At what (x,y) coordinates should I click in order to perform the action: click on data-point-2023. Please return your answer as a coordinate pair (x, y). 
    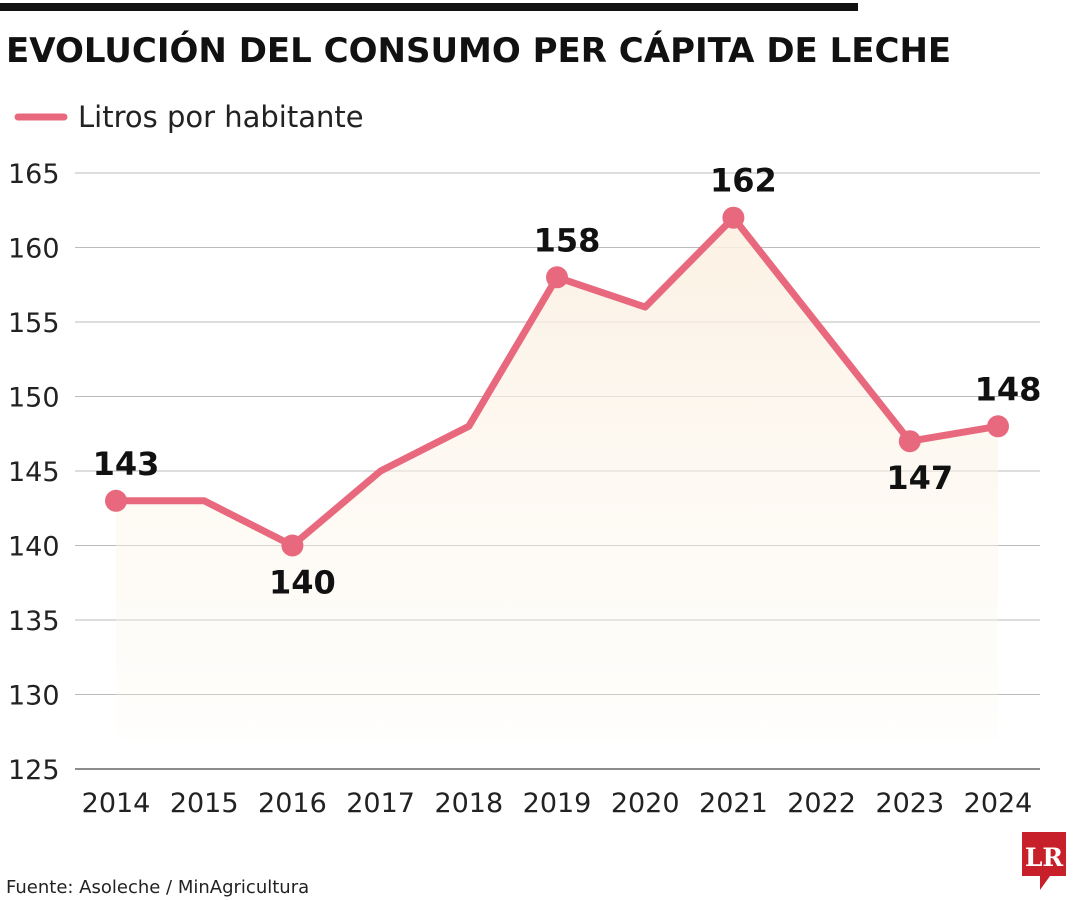
    Looking at the image, I should click on (909, 441).